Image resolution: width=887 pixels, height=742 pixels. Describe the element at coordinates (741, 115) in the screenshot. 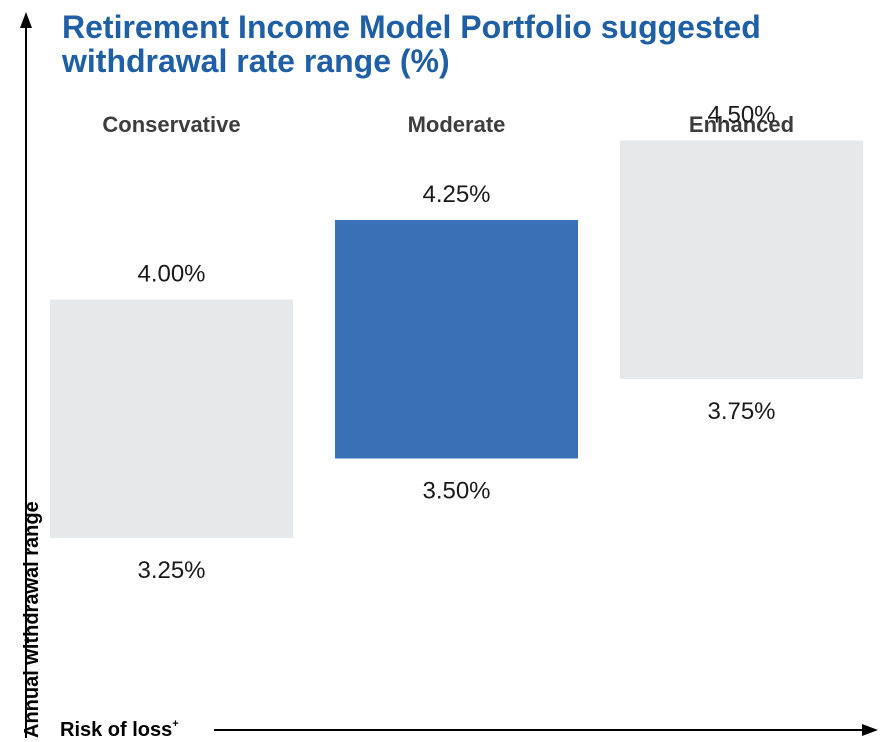

I see `high-label-enhanced: 4.50%` at that location.